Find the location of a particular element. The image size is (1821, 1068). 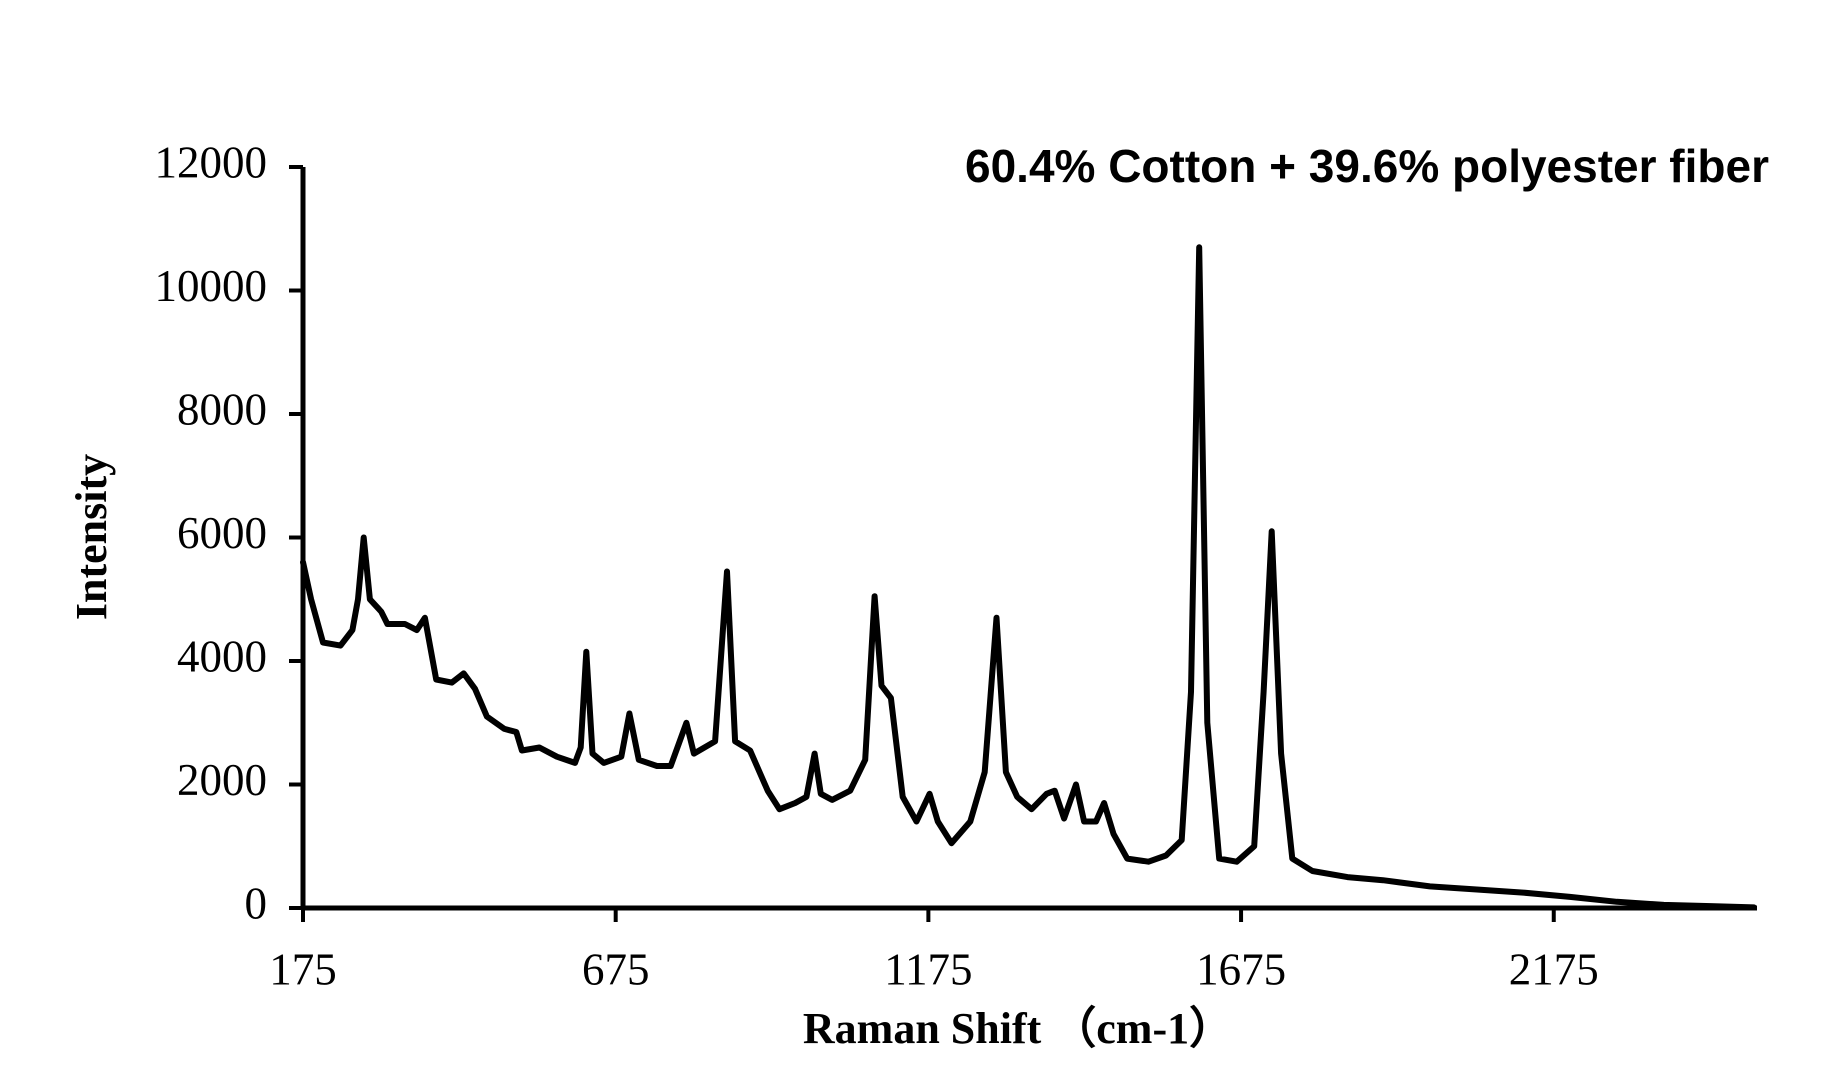

x-tick-label: 175 is located at coordinates (303, 969).